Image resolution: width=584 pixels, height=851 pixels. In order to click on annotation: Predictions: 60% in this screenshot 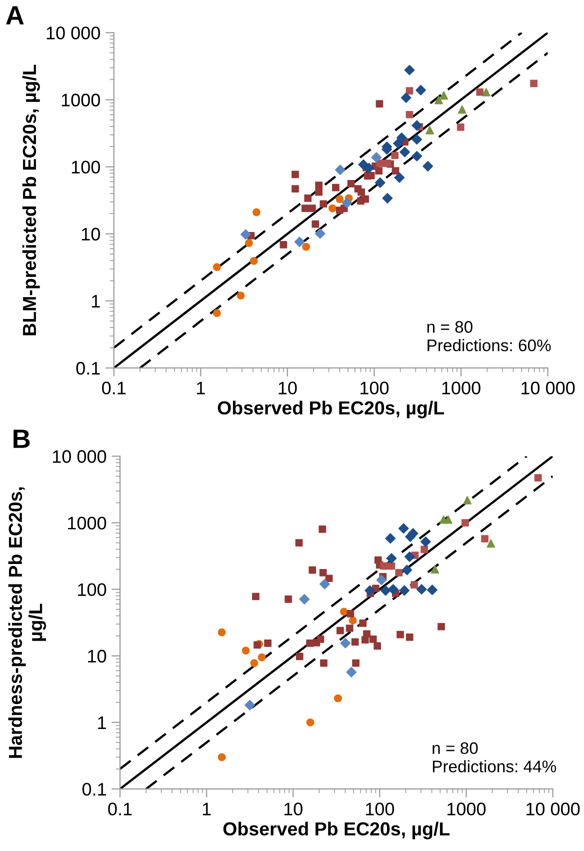, I will do `click(489, 345)`.